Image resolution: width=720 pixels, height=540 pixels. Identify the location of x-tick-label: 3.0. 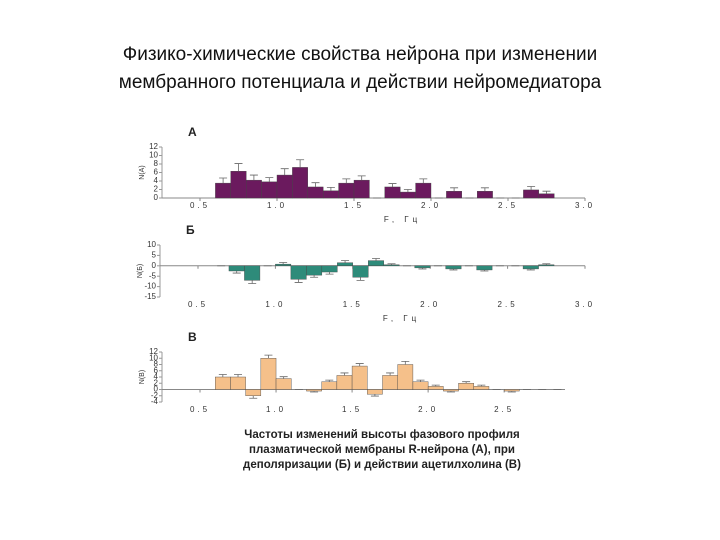
(585, 304).